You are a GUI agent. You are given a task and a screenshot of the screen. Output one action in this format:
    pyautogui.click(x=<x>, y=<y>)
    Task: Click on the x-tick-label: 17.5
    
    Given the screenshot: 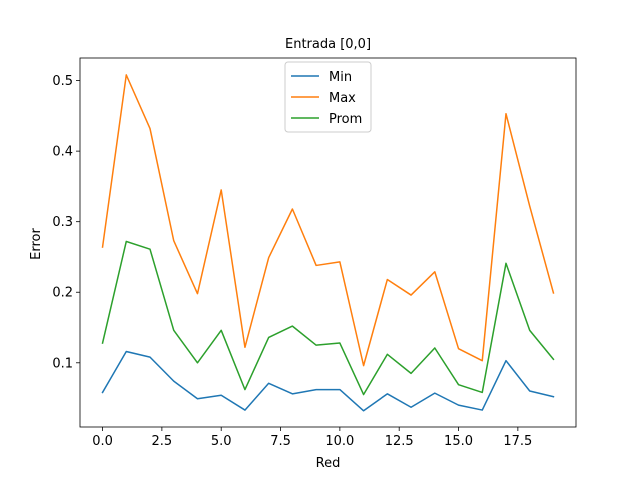 What is the action you would take?
    pyautogui.click(x=517, y=441)
    